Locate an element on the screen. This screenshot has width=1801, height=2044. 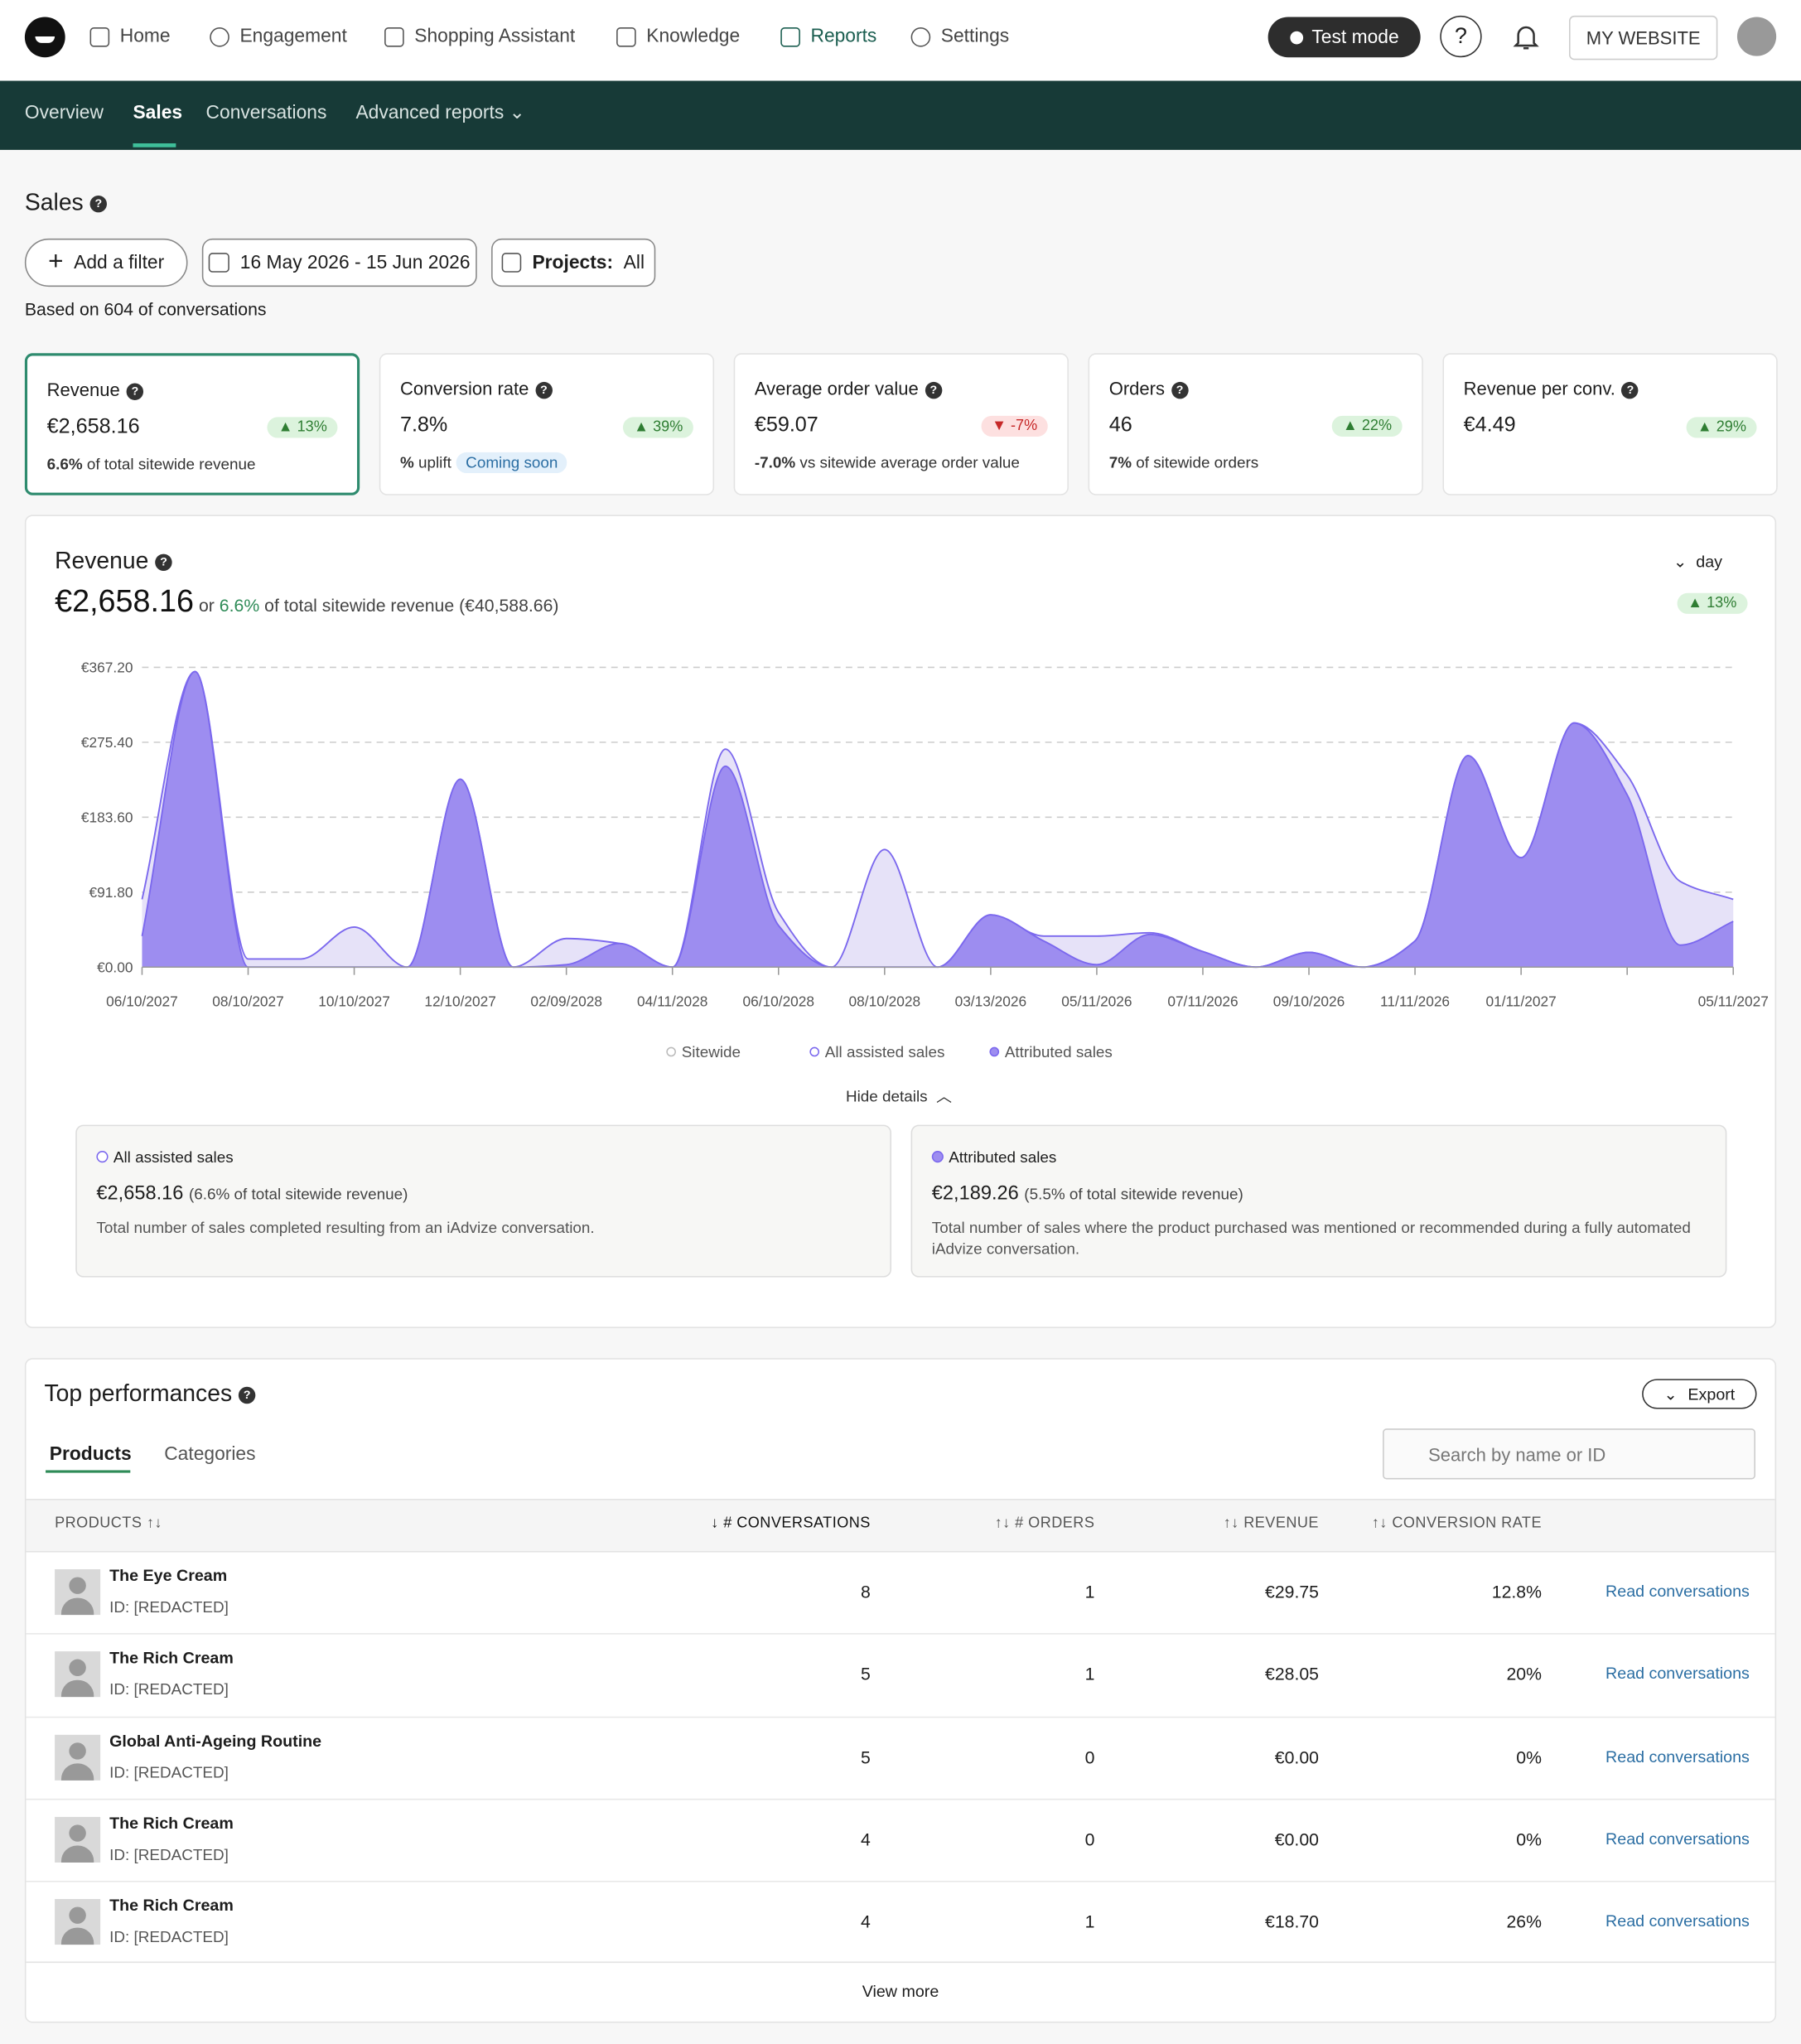
projects: Projects: All is located at coordinates (573, 263).